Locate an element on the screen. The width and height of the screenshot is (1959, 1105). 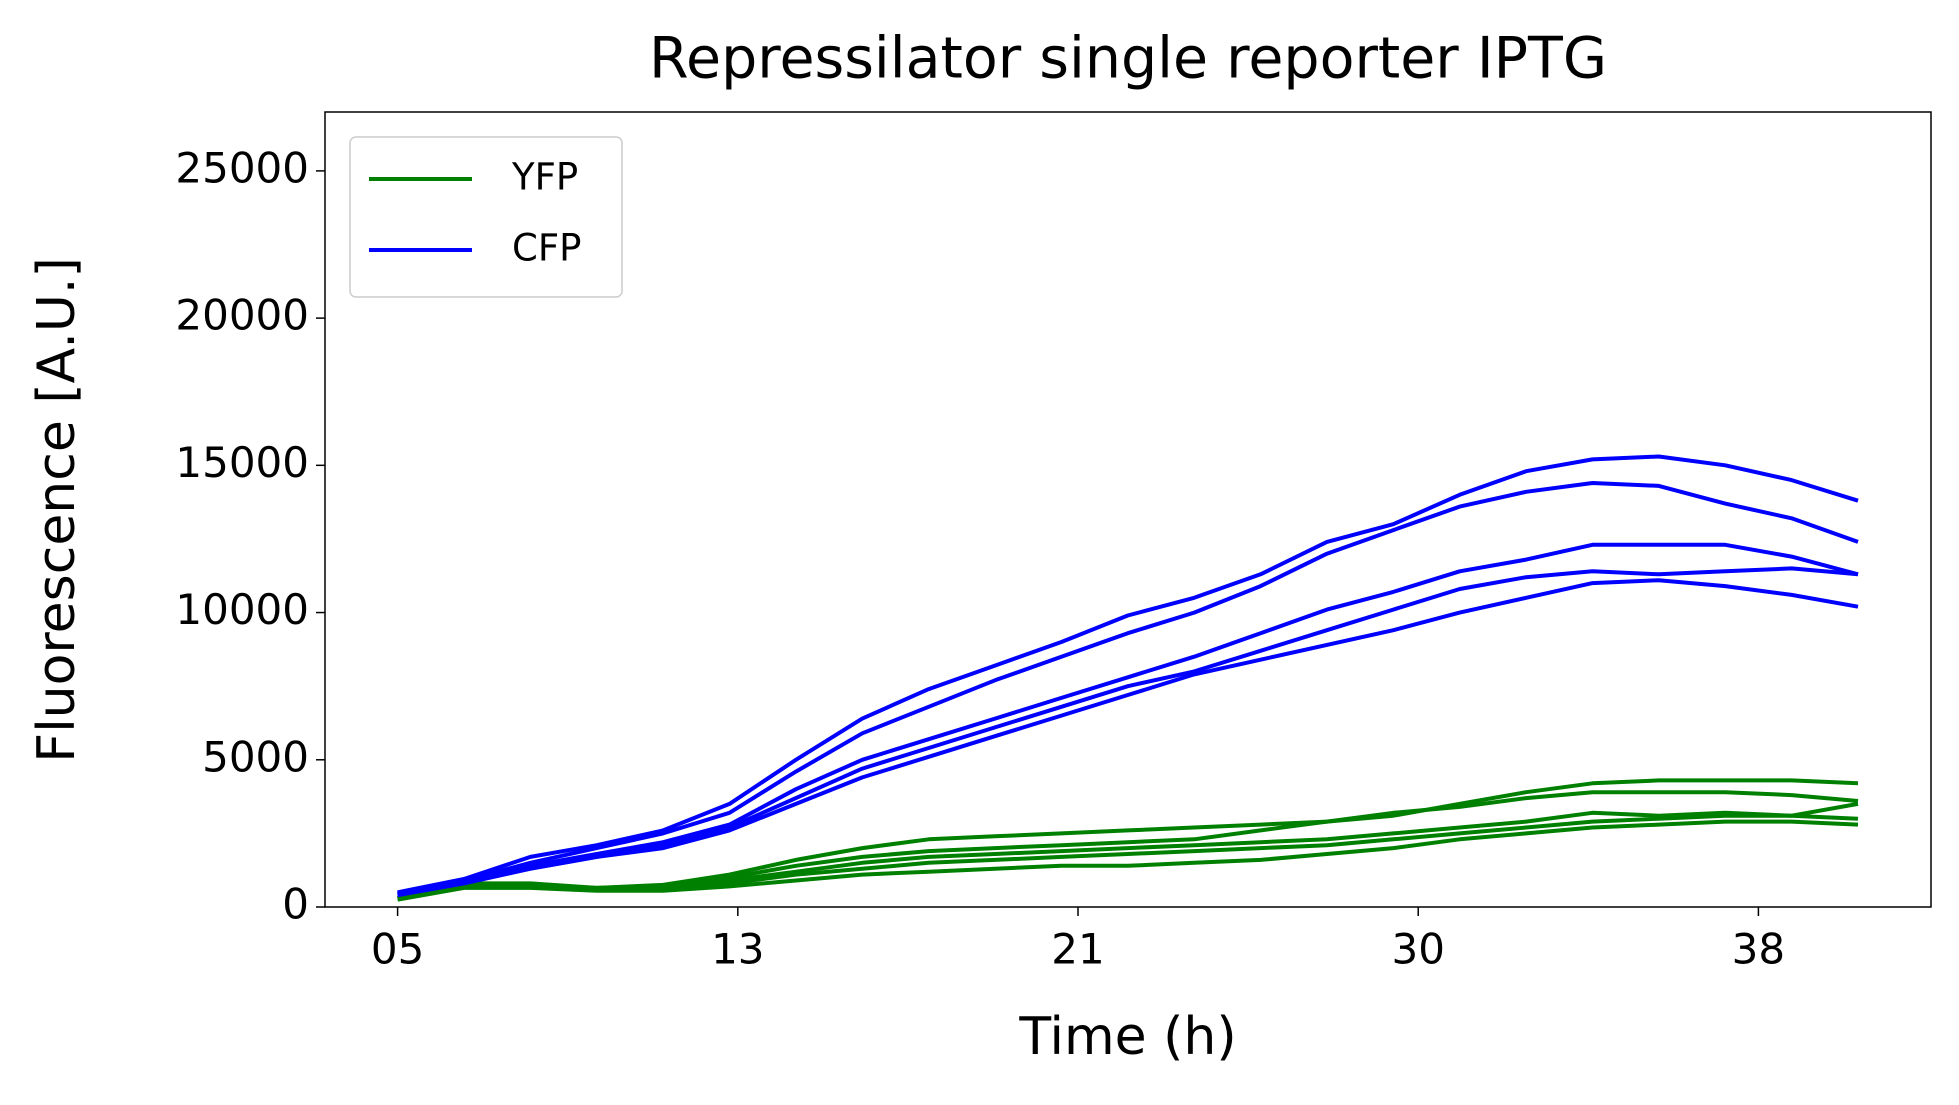
y-tick-label: 20000 is located at coordinates (242, 315).